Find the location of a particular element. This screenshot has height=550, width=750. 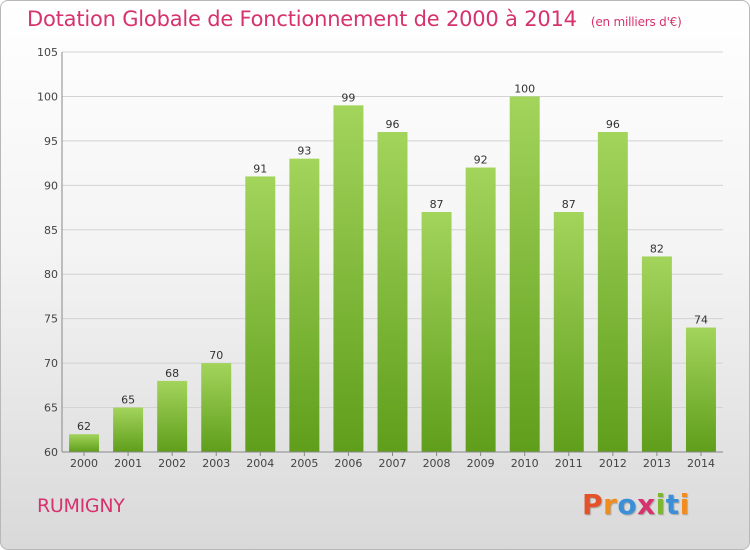

bar-2002 is located at coordinates (172, 416).